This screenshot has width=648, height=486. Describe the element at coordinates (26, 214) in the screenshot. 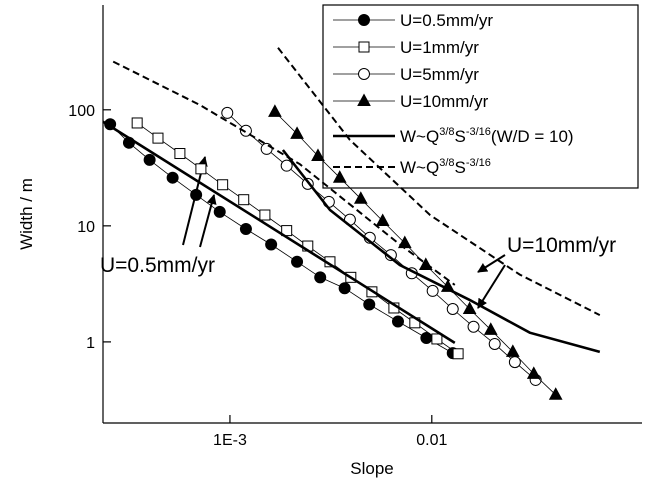

I see `y-axis-label: Width / m` at that location.